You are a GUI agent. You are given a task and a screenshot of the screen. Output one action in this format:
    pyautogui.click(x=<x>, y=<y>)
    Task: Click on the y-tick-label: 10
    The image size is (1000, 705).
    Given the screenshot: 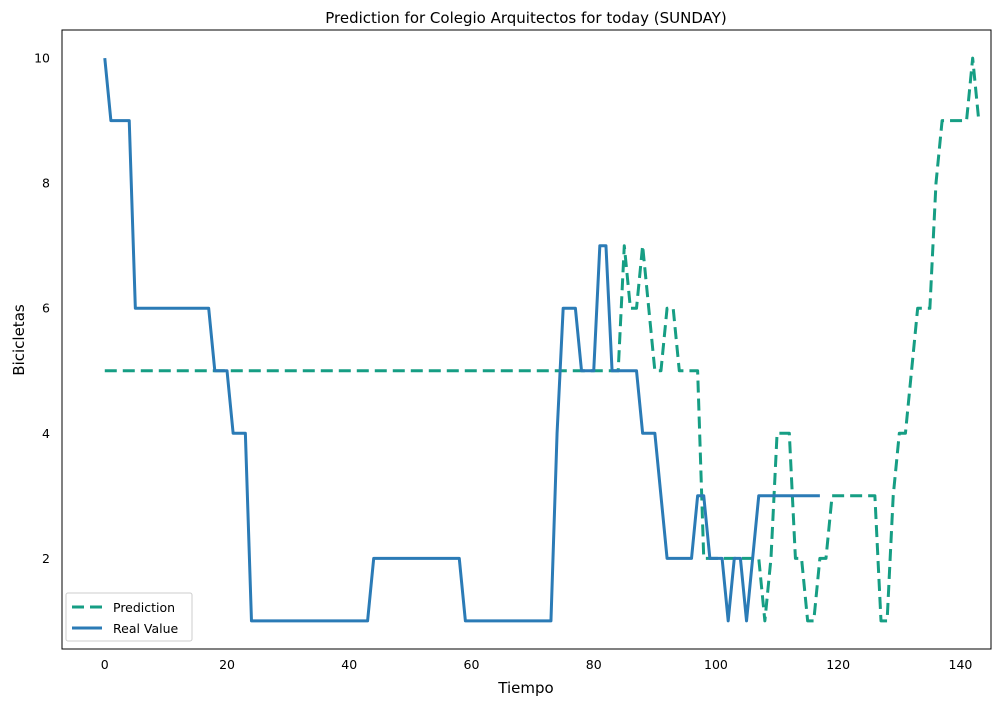 What is the action you would take?
    pyautogui.click(x=42, y=58)
    